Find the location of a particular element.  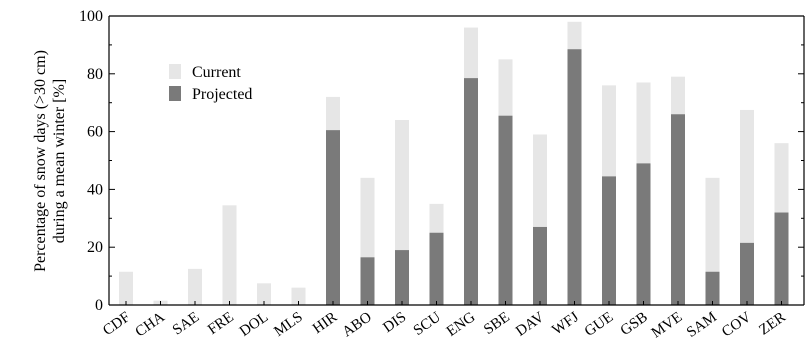

legend: Current Projected is located at coordinates (210, 83).